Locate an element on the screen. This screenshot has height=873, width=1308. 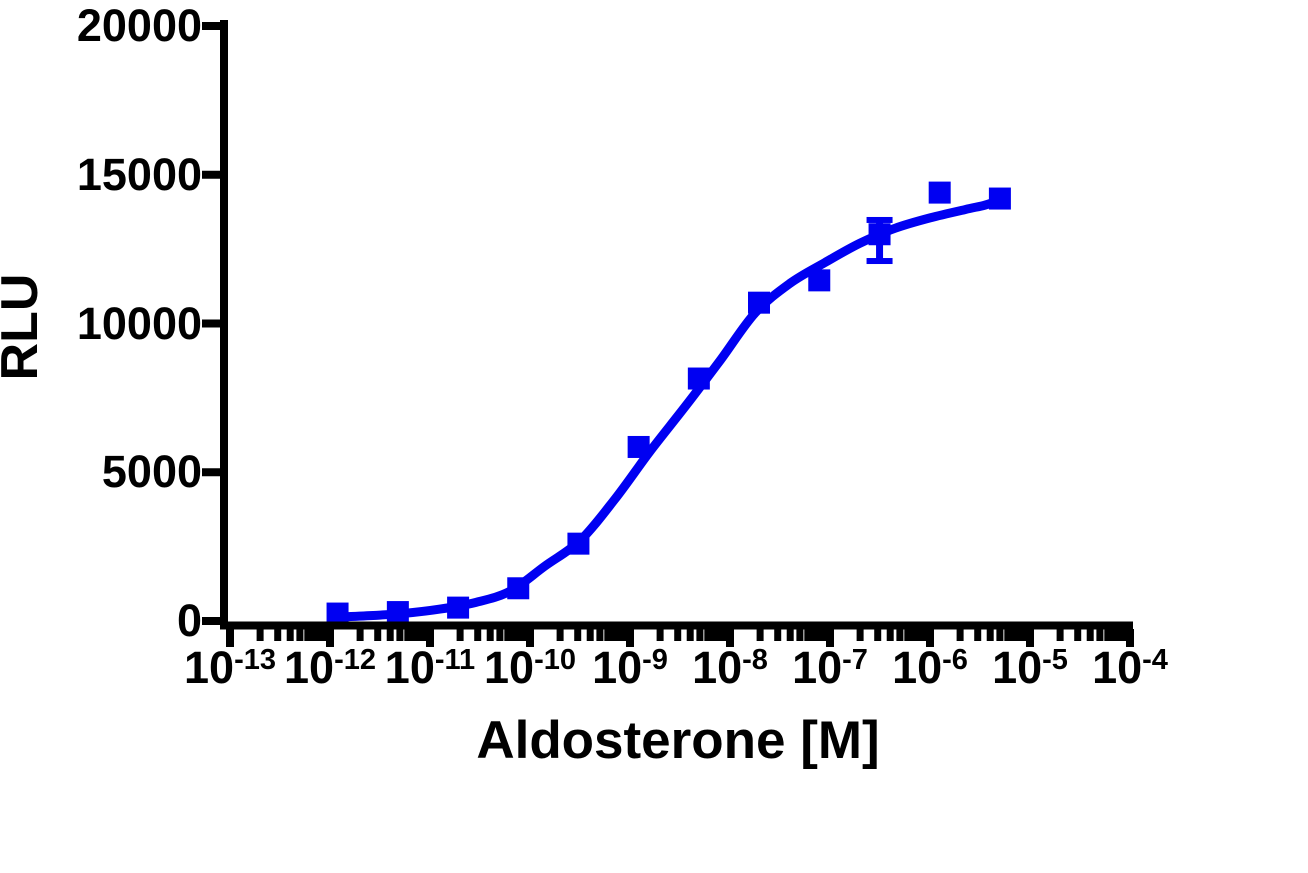
x-tick-label: 10-12 is located at coordinates (330, 667).